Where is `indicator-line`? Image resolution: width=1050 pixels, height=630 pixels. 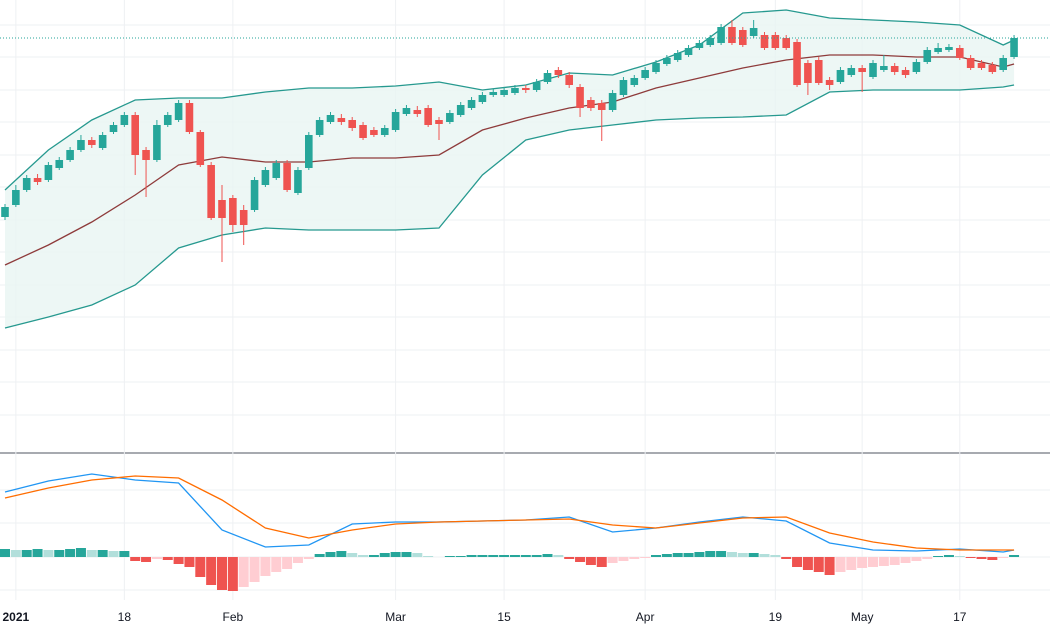 indicator-line is located at coordinates (509, 513).